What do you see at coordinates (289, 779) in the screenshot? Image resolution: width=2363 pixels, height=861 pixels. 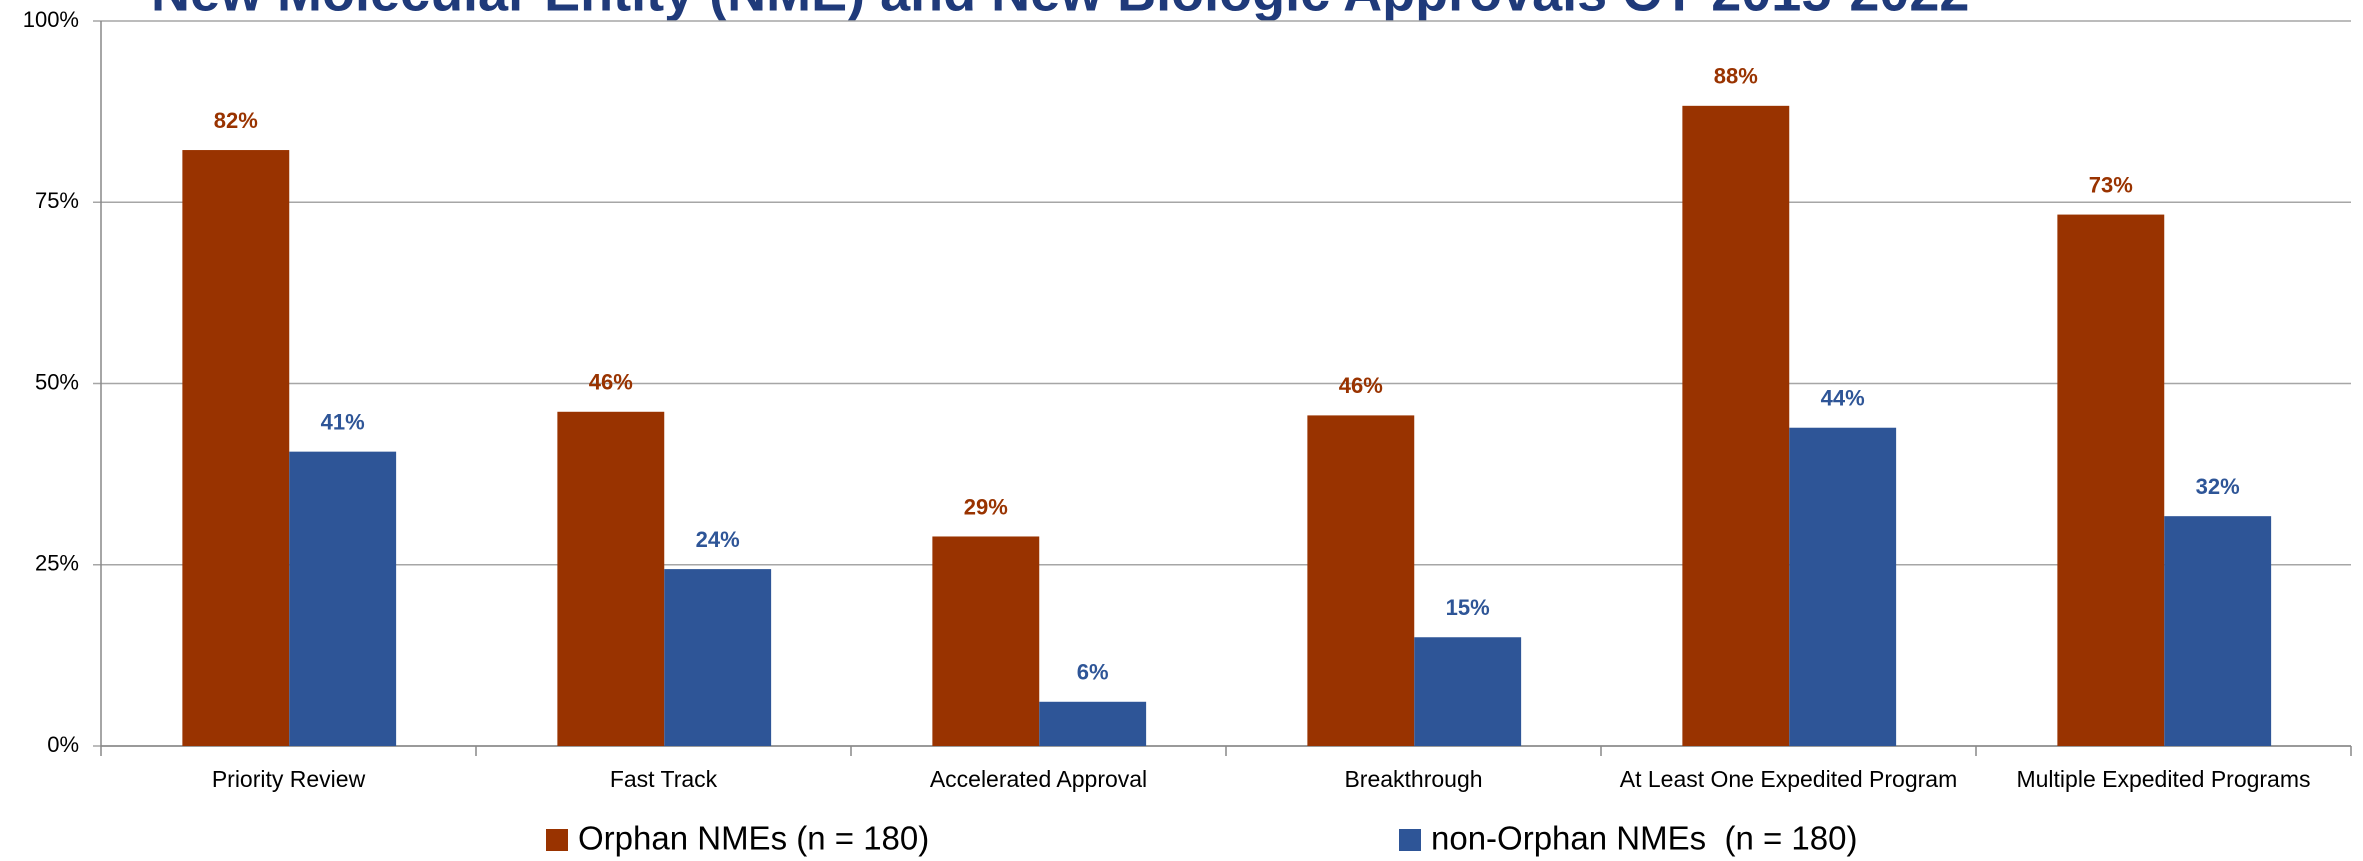 I see `x-tick-label: Priority Review` at bounding box center [289, 779].